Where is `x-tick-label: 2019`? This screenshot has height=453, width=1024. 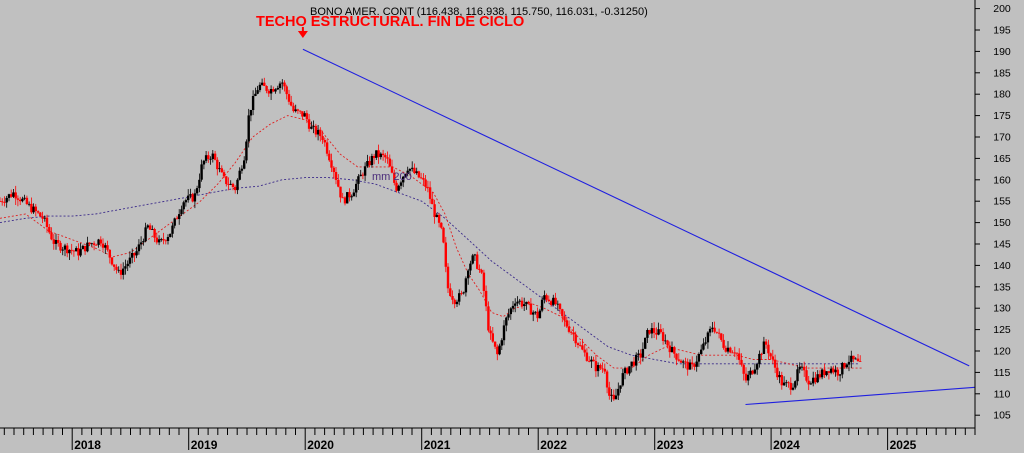 x-tick-label: 2019 is located at coordinates (204, 445).